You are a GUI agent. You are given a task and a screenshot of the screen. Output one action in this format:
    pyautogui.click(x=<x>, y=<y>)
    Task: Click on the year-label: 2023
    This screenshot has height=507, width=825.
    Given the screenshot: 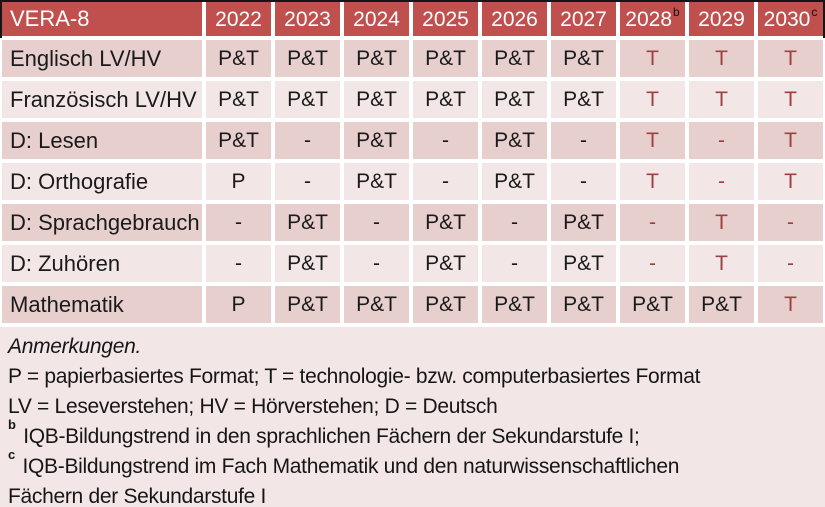 What is the action you would take?
    pyautogui.click(x=307, y=19)
    